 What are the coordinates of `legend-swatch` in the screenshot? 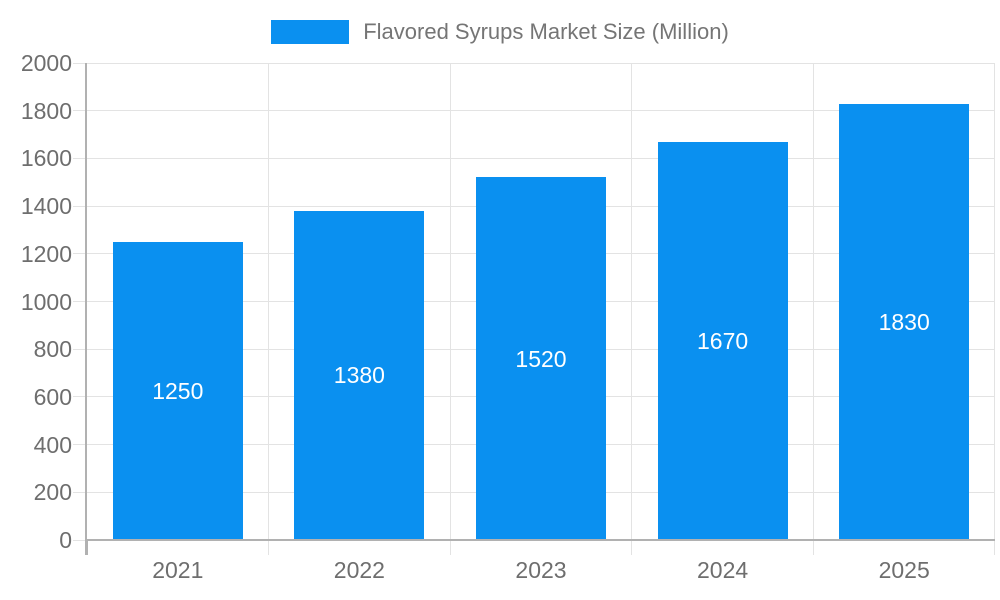 It's located at (310, 32).